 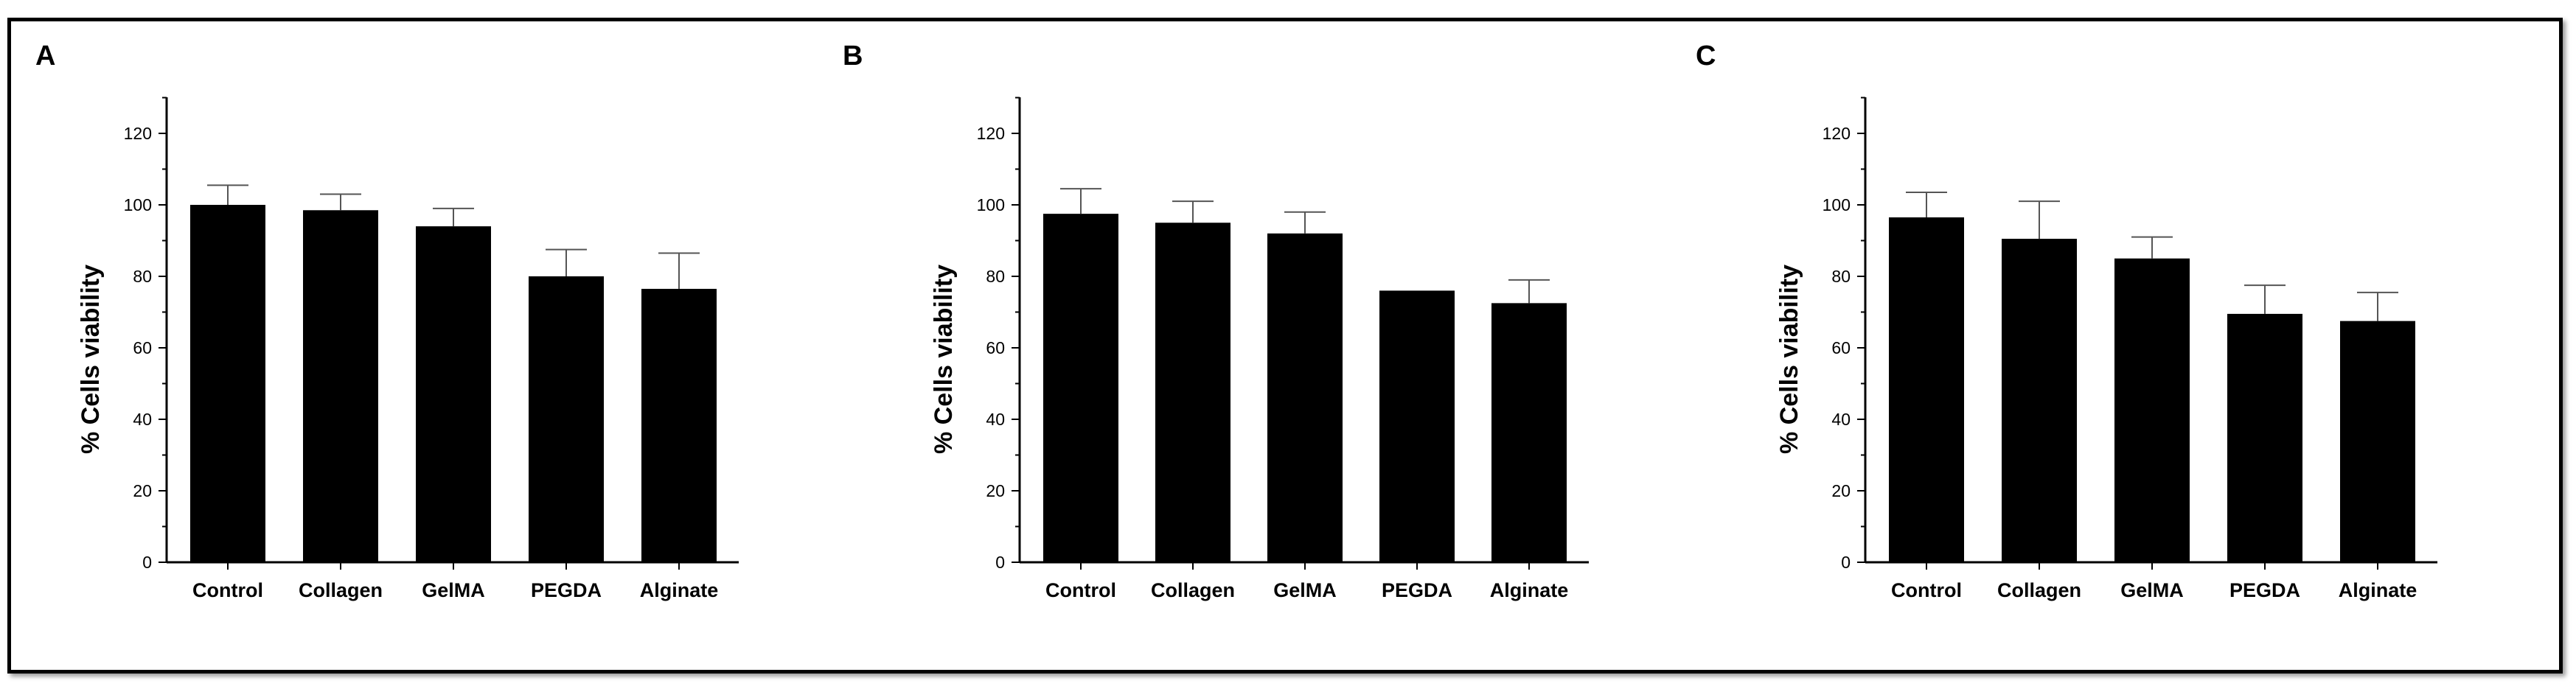 What do you see at coordinates (853, 56) in the screenshot?
I see `panel-label: B` at bounding box center [853, 56].